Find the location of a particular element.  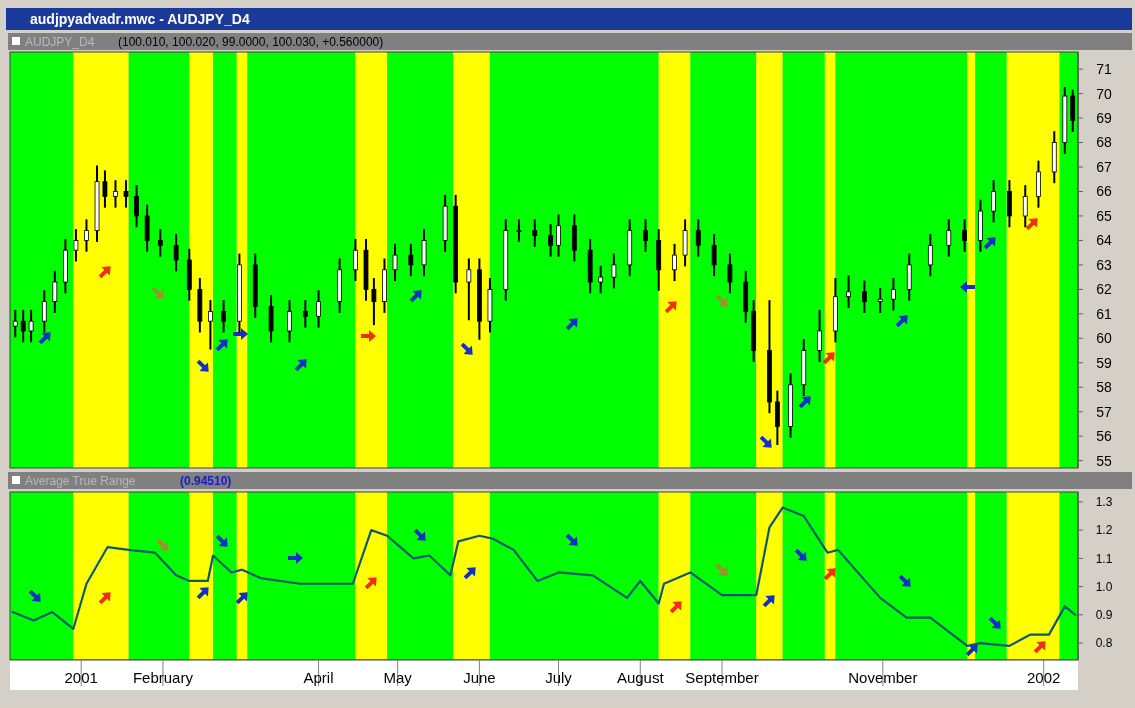

y-tick-label: 64 is located at coordinates (1104, 240).